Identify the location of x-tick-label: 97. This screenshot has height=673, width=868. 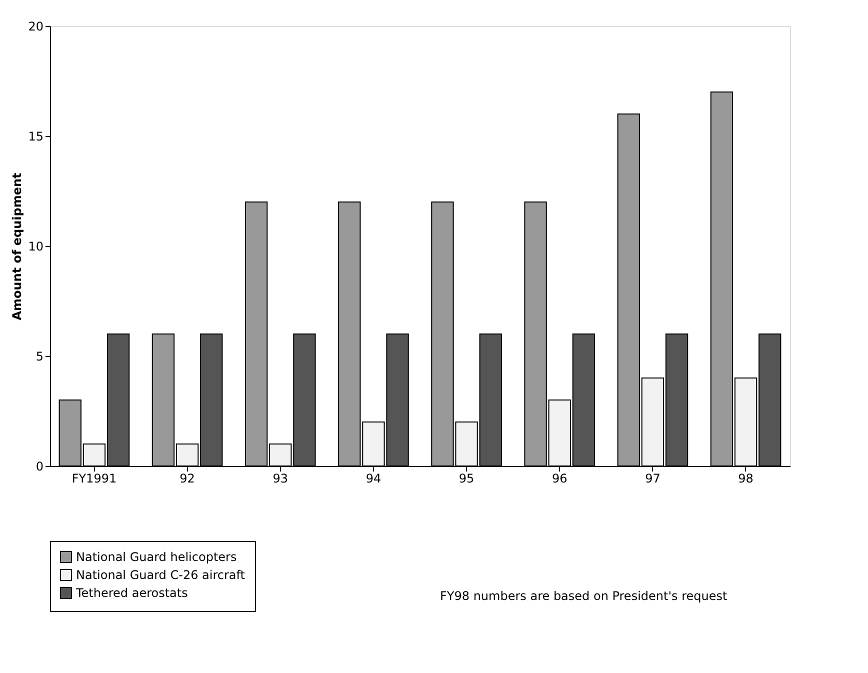
(652, 479).